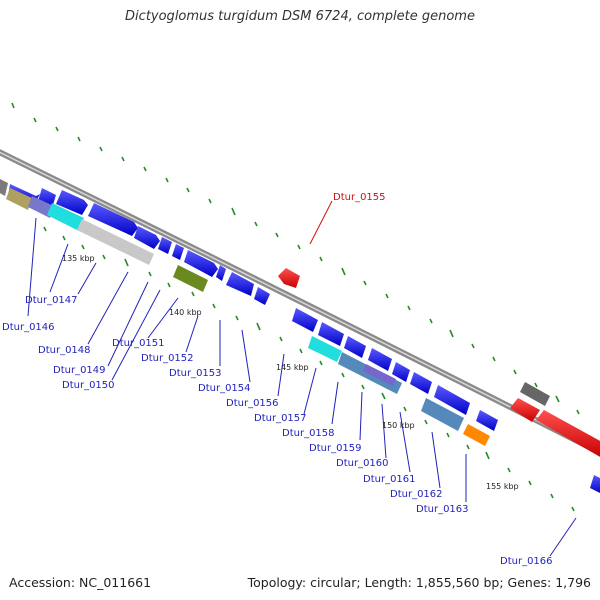 The width and height of the screenshot is (600, 600). I want to click on gene-label-dtur-0156: Dtur_0156, so click(252, 403).